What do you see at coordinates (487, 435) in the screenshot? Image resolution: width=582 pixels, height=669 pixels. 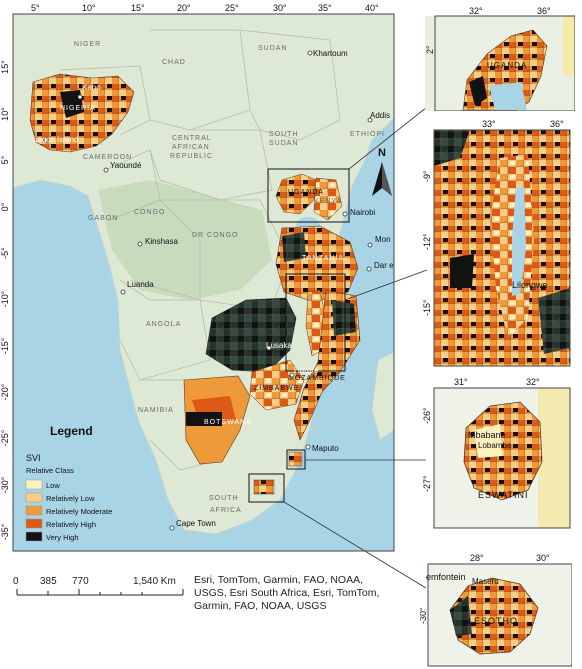 I see `inset-label: Mbabane` at bounding box center [487, 435].